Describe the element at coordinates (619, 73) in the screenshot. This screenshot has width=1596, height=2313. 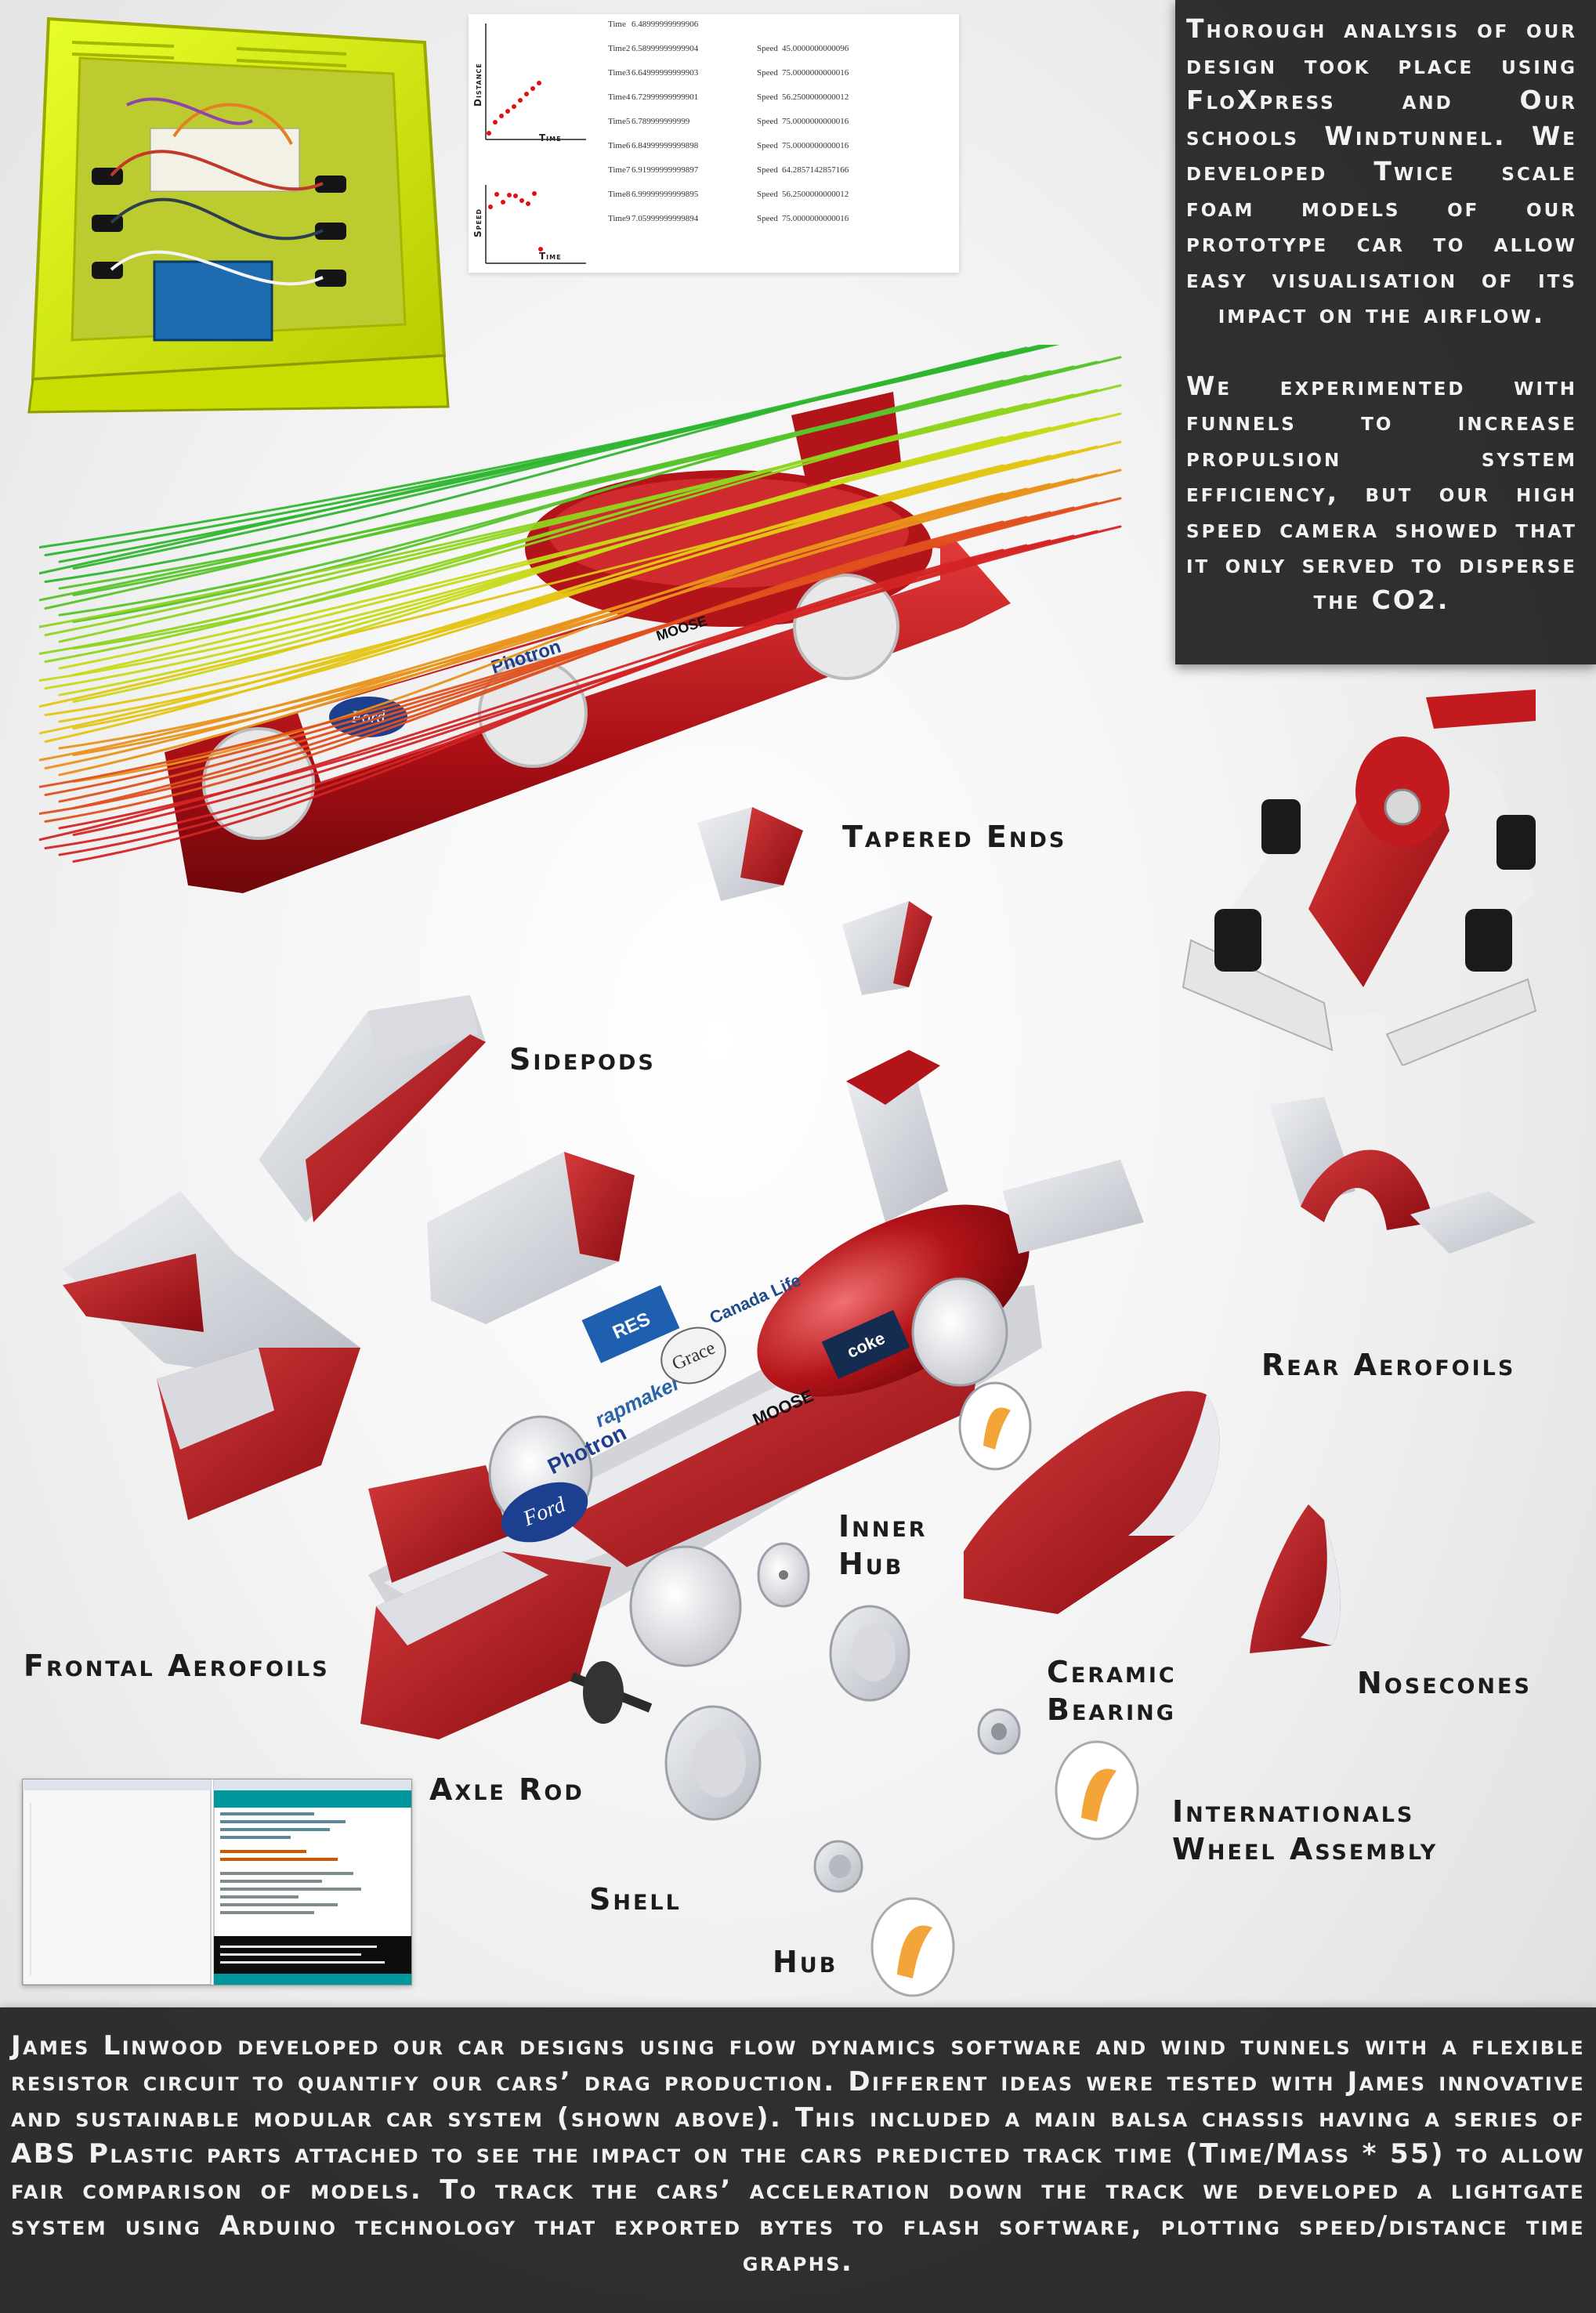
I see `reading-time-label: Time3` at that location.